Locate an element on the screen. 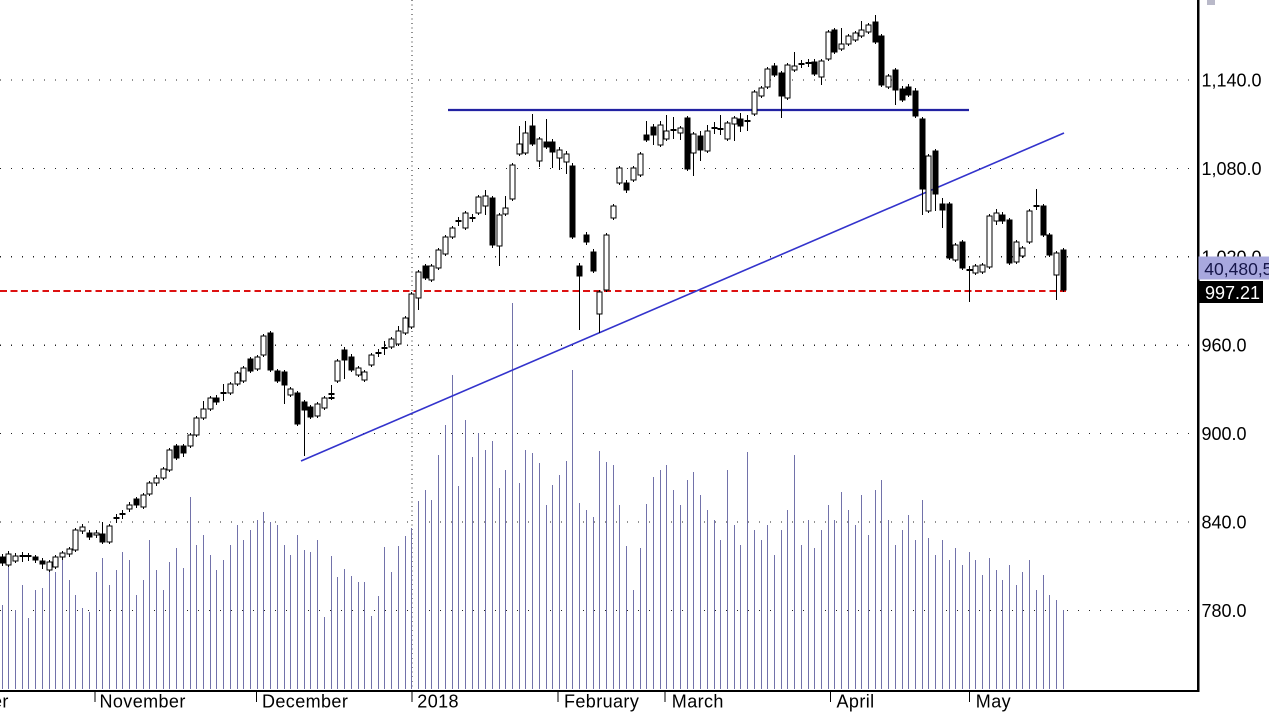 The height and width of the screenshot is (713, 1269). svg-text: April is located at coordinates (856, 702).